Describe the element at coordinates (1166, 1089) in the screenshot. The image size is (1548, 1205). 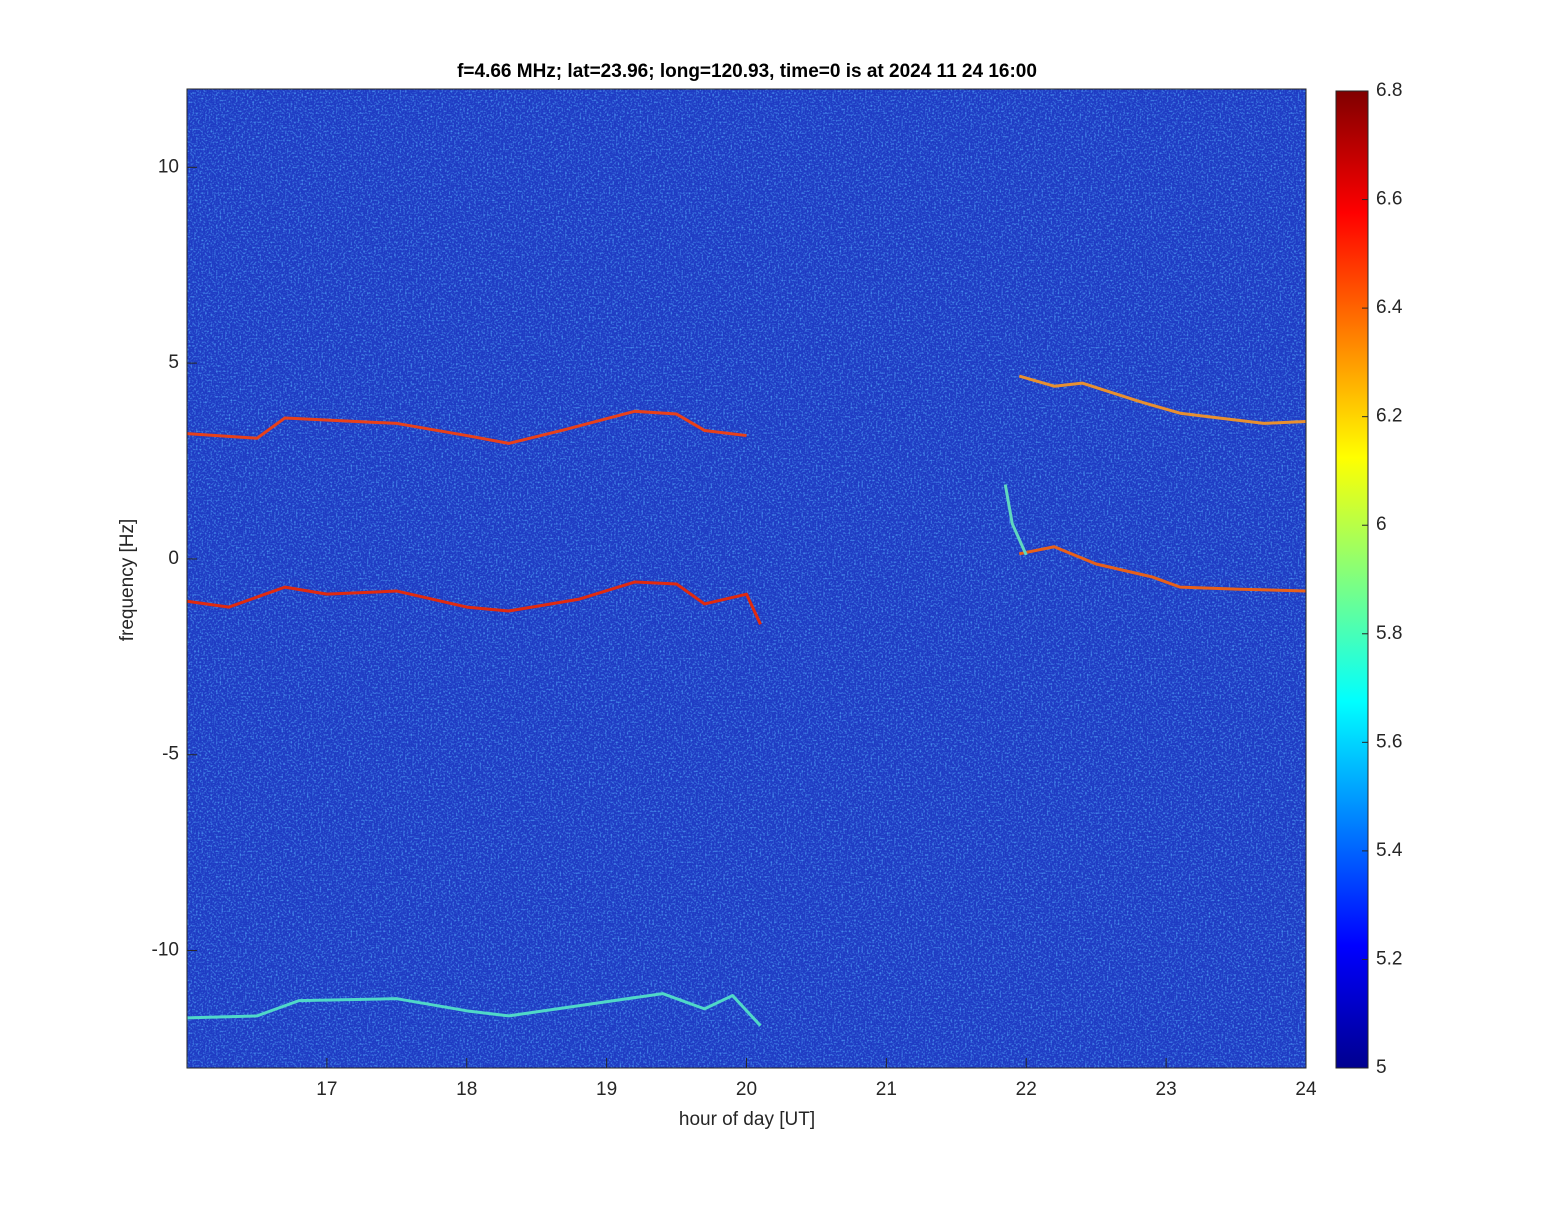
I see `x-tick-label: 23` at that location.